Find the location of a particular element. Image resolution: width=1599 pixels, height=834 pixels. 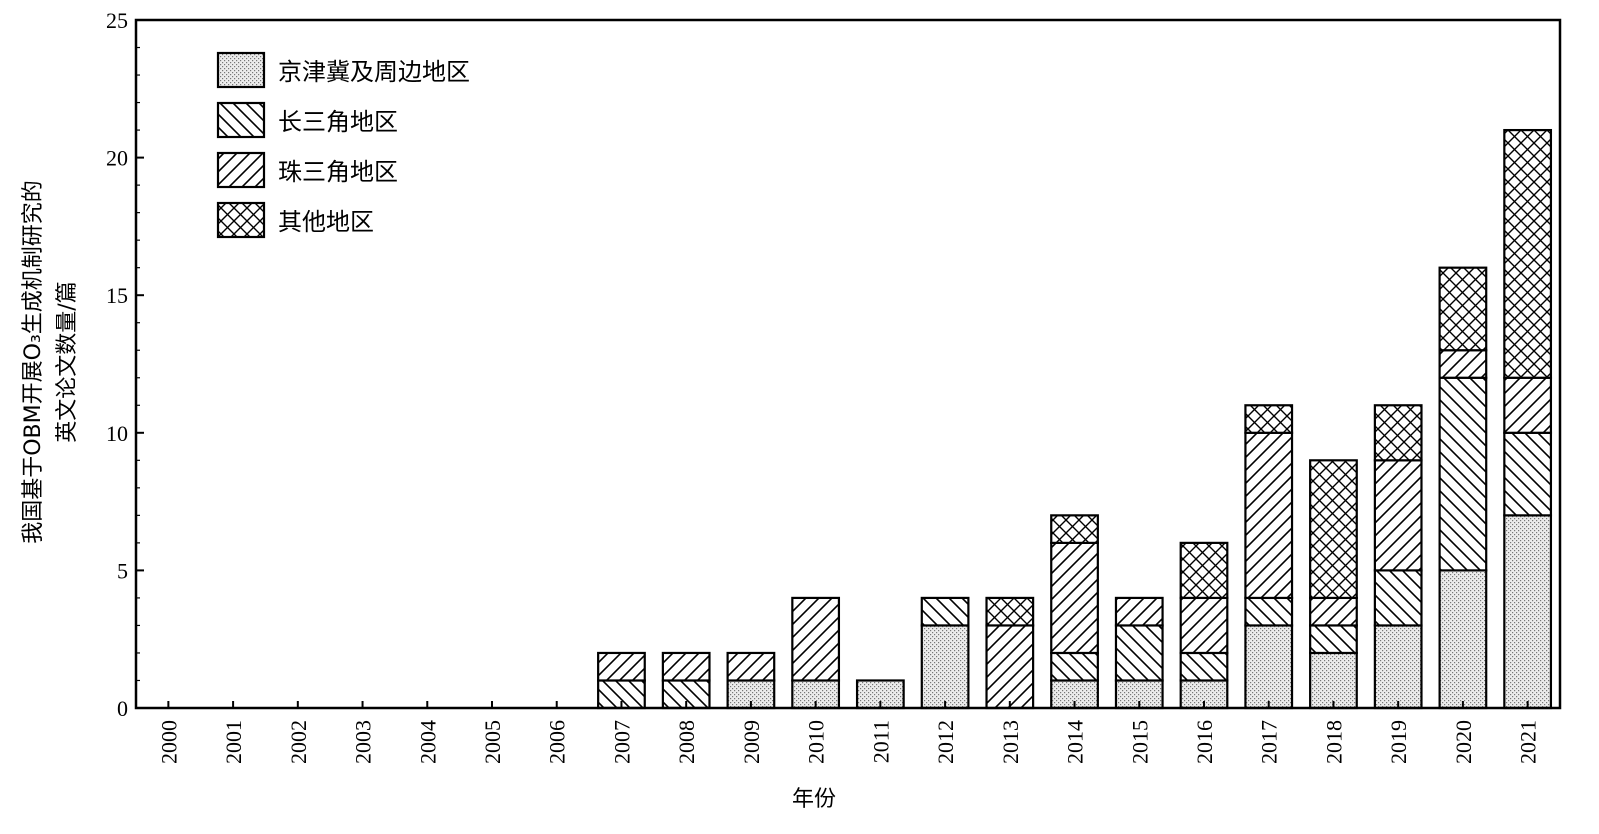

y-tick-label-25: 25 is located at coordinates (117, 20).